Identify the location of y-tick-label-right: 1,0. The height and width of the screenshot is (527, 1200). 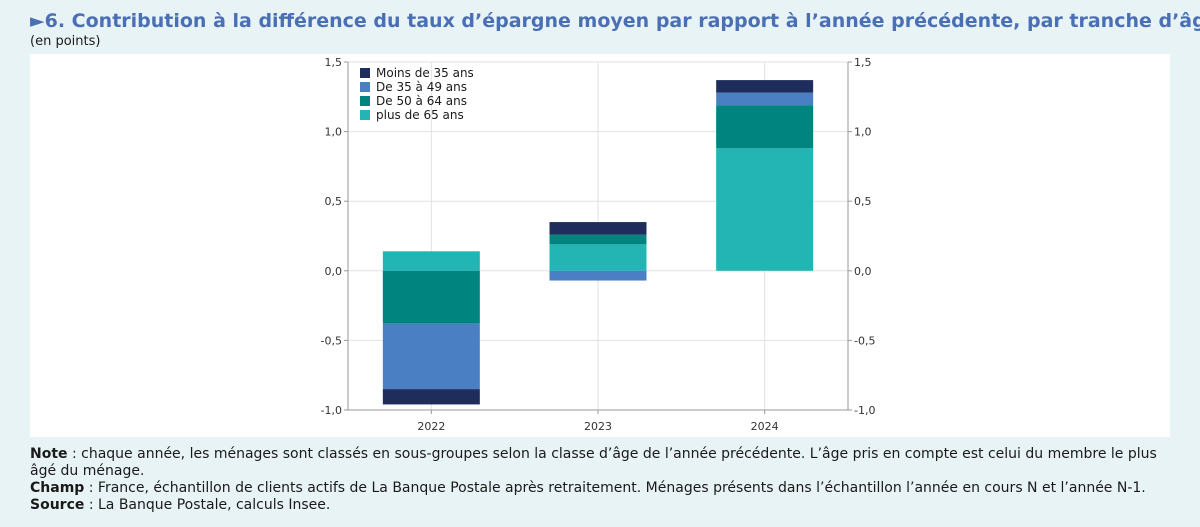
(863, 132).